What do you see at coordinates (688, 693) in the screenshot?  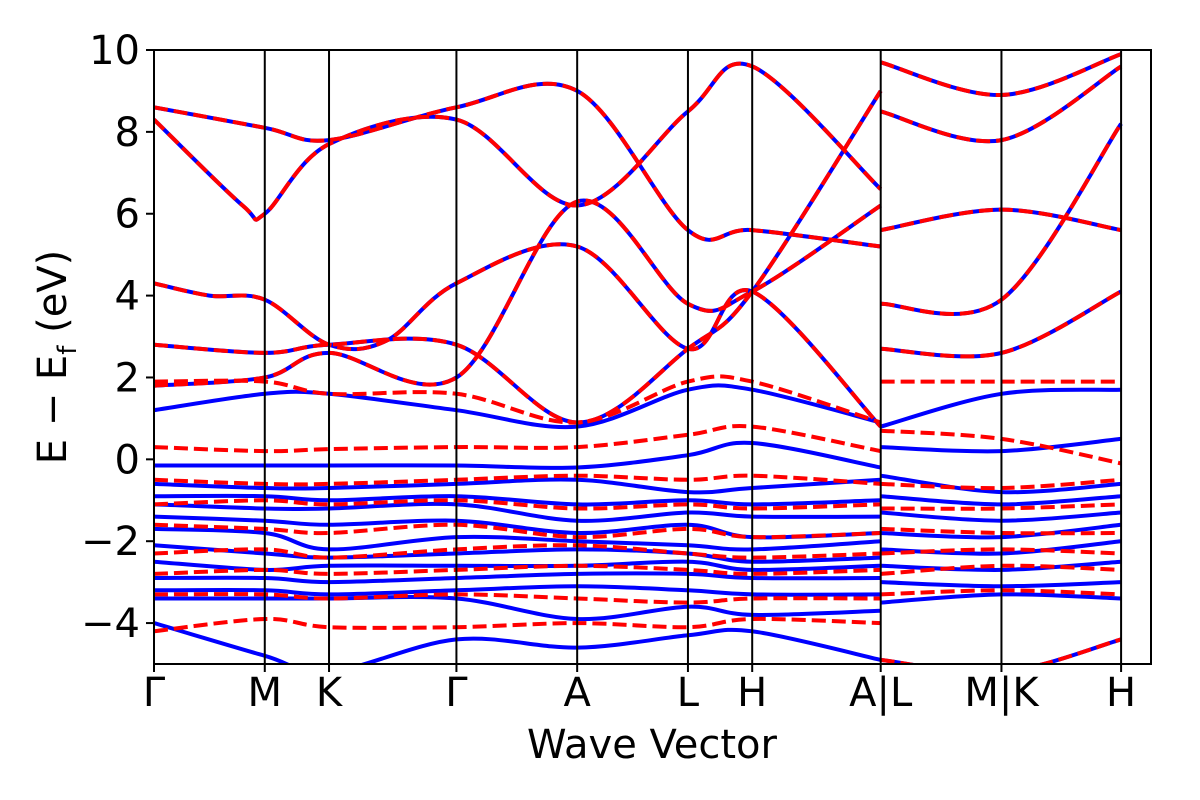 I see `x-tick-label: L` at bounding box center [688, 693].